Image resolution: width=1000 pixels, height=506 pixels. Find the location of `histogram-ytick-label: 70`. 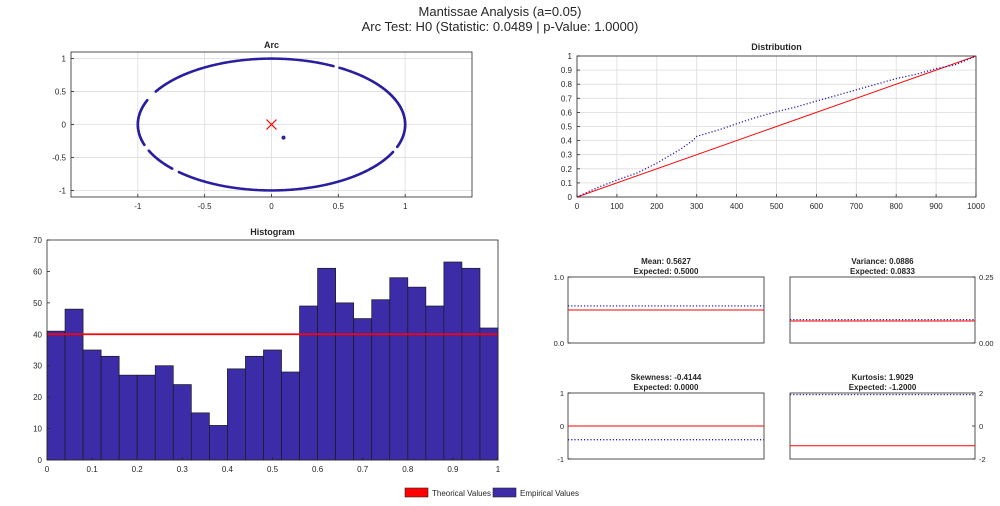

histogram-ytick-label: 70 is located at coordinates (37, 240).